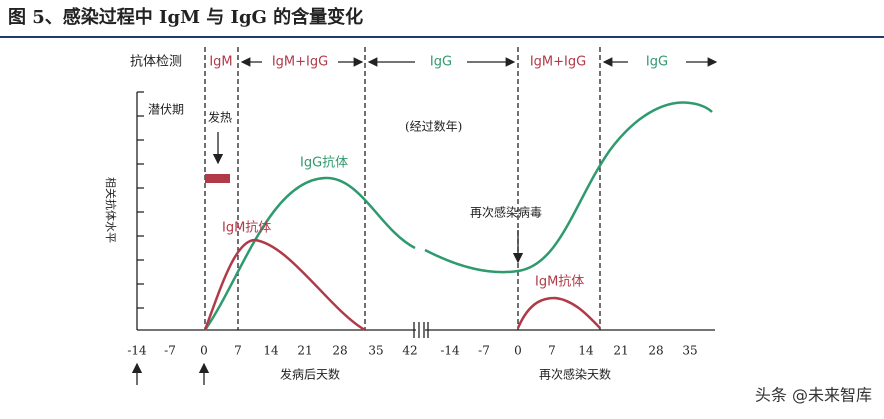 The image size is (884, 419). I want to click on fever-bar, so click(217, 178).